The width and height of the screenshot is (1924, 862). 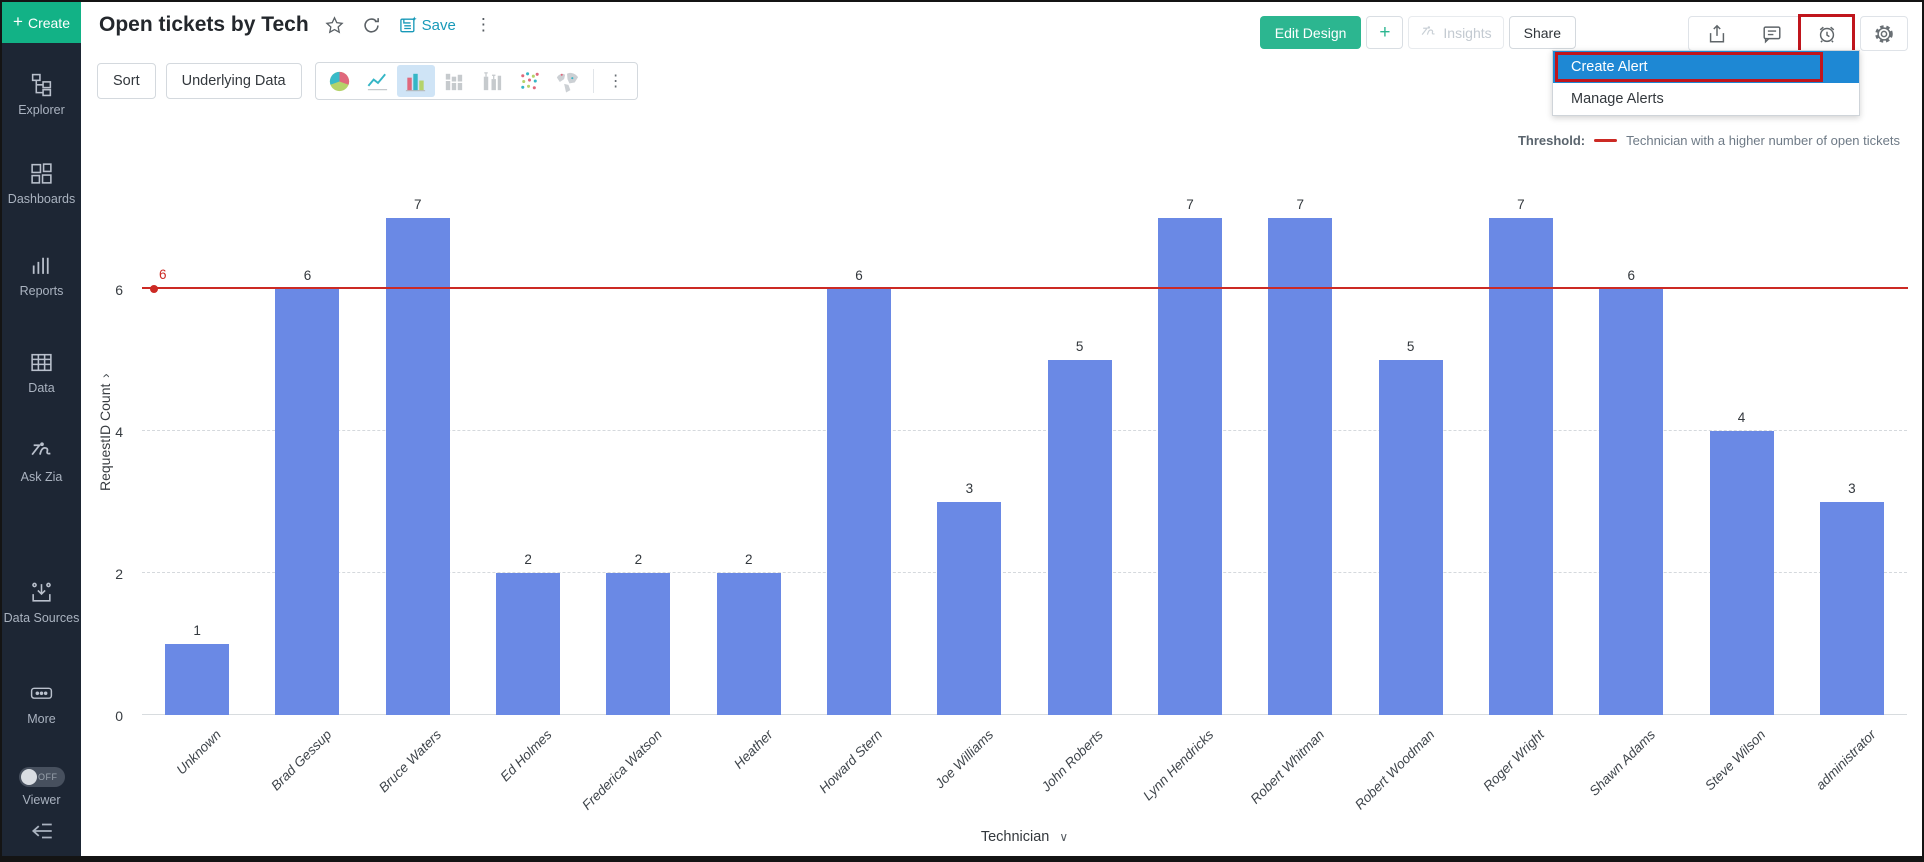 What do you see at coordinates (1631, 275) in the screenshot?
I see `bar-value-label: 6` at bounding box center [1631, 275].